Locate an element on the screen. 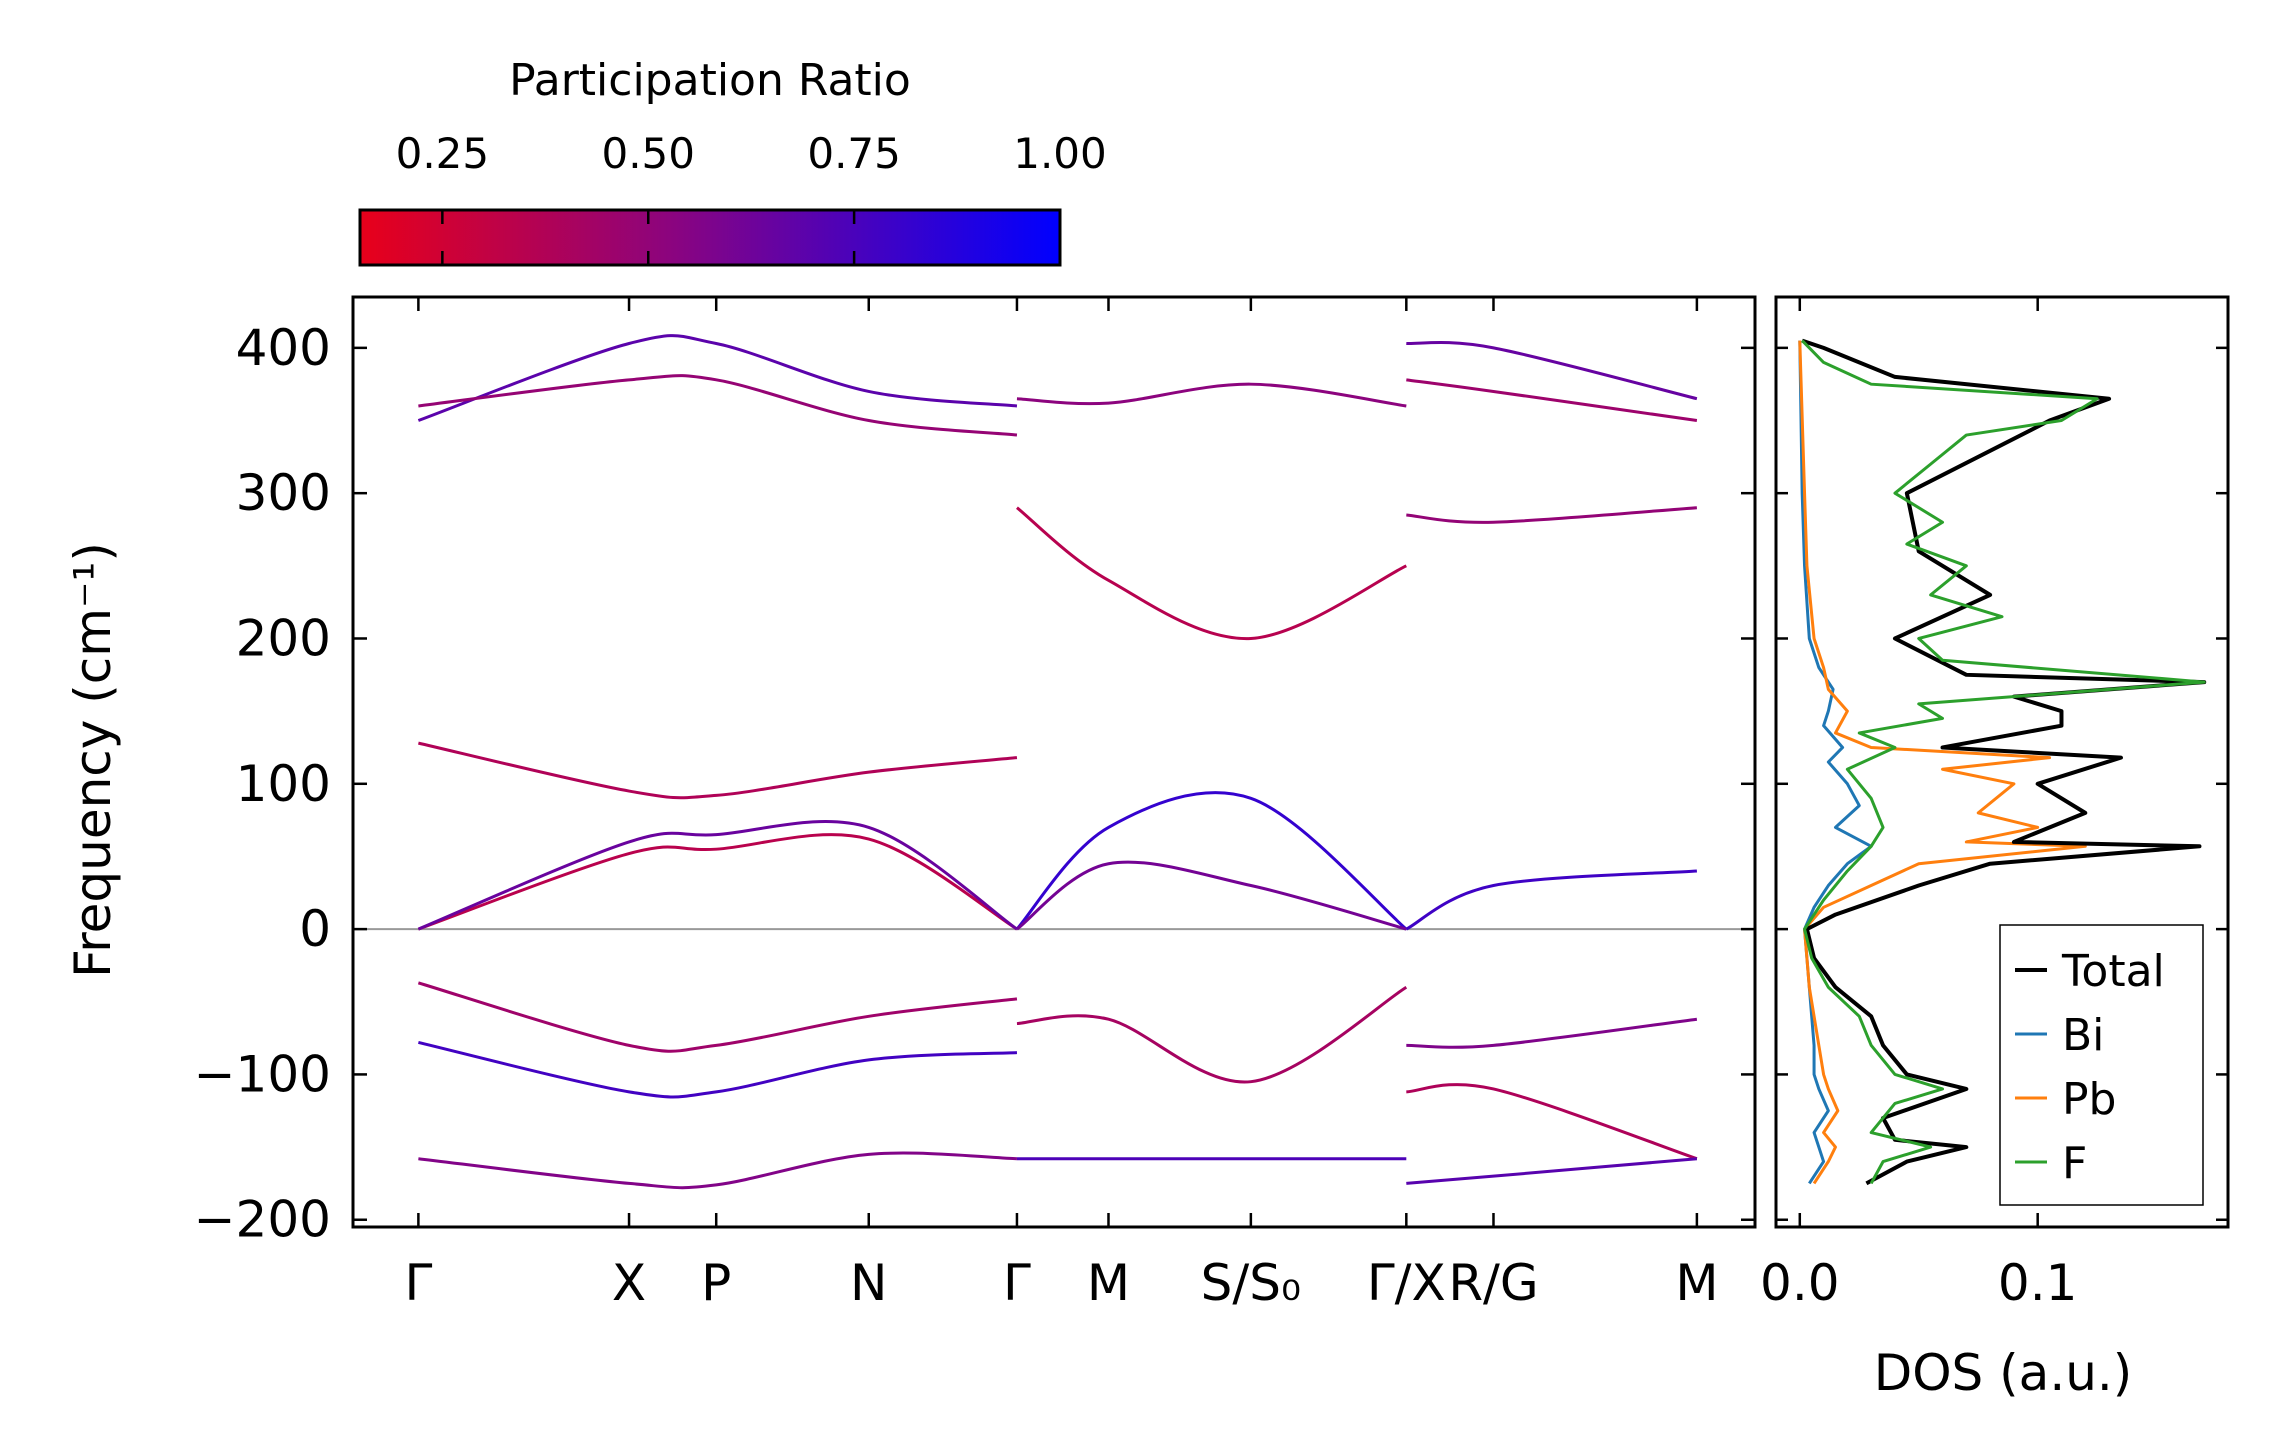 Image resolution: width=2271 pixels, height=1455 pixels. dos-curves is located at coordinates (2002, 762).